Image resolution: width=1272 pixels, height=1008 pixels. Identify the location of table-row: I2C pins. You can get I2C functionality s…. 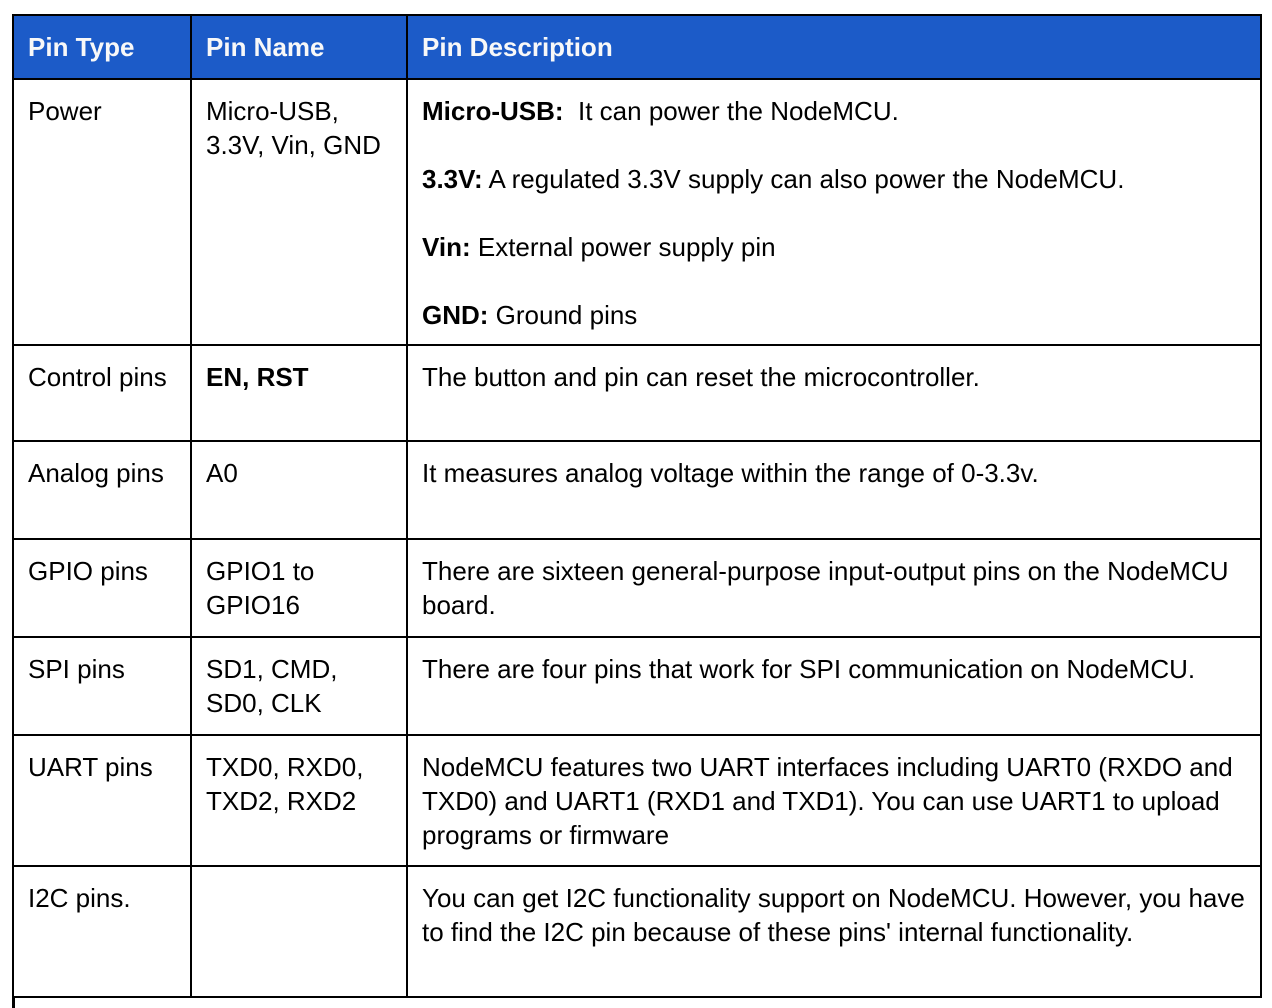
(637, 931).